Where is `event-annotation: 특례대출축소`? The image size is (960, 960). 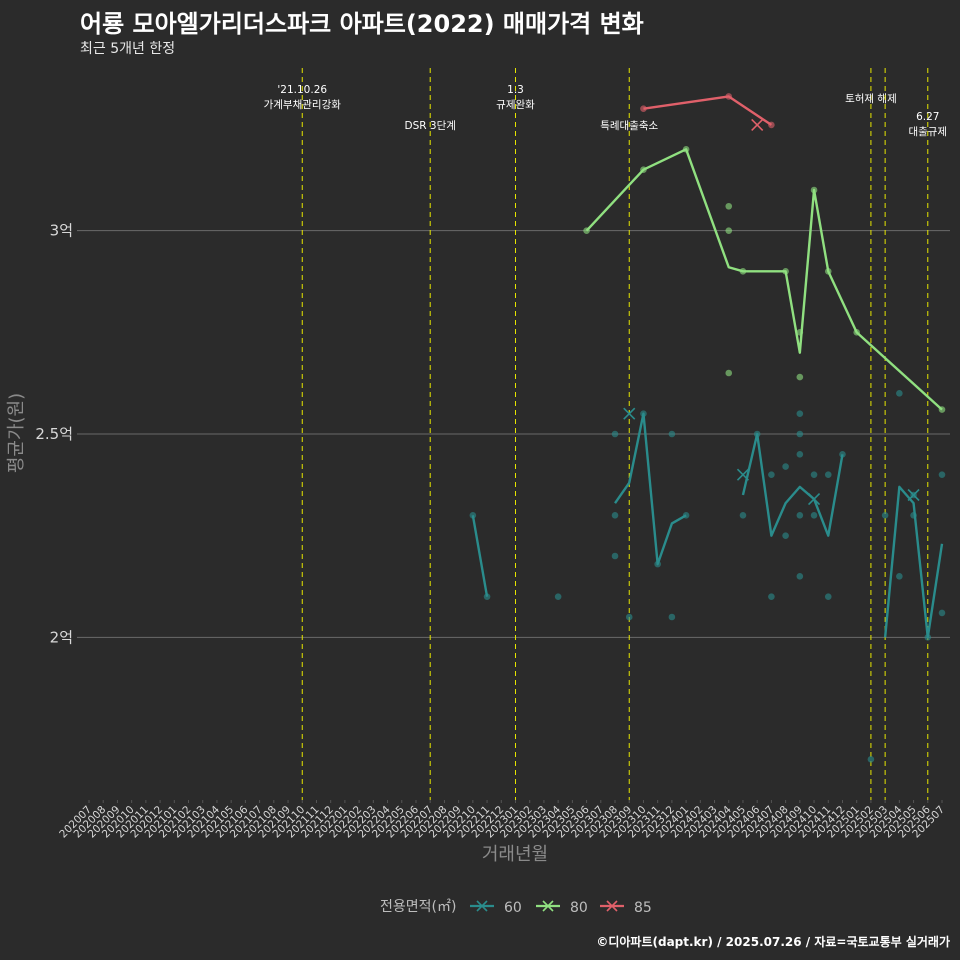 event-annotation: 특례대출축소 is located at coordinates (629, 126).